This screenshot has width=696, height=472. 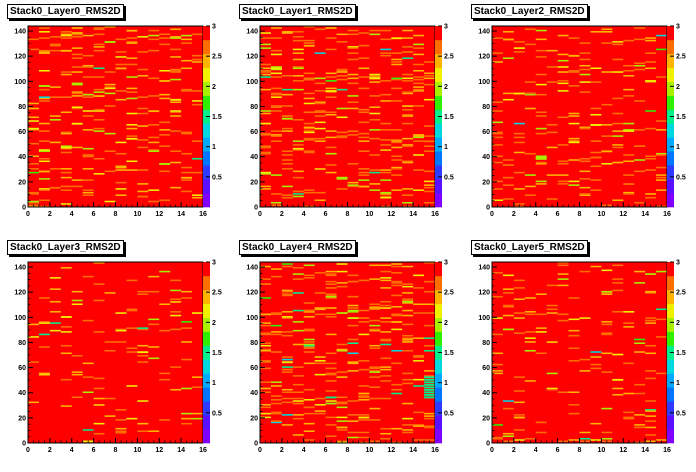 I want to click on x-tick-label: 16, so click(x=667, y=450).